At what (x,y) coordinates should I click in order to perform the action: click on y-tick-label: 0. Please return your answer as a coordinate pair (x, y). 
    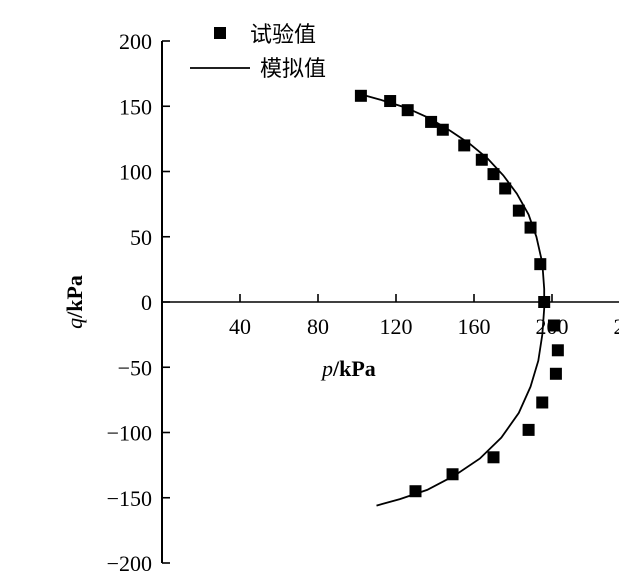
    Looking at the image, I should click on (146, 302).